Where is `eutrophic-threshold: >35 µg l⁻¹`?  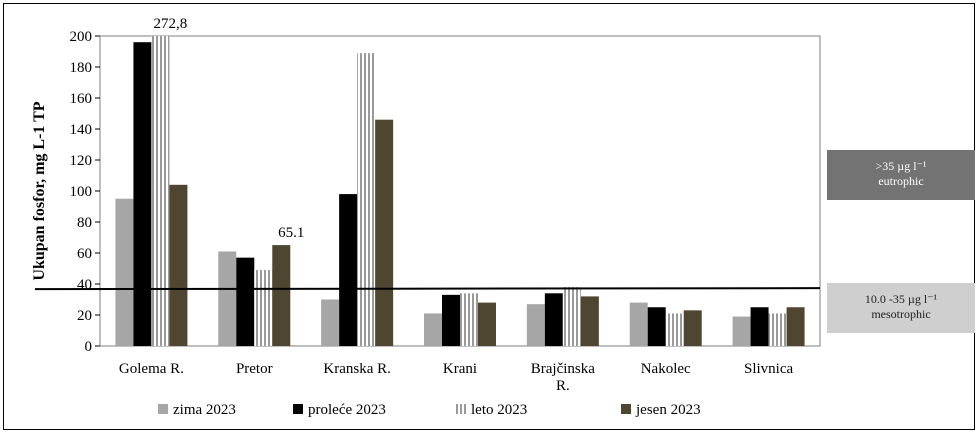 eutrophic-threshold: >35 µg l⁻¹ is located at coordinates (901, 166).